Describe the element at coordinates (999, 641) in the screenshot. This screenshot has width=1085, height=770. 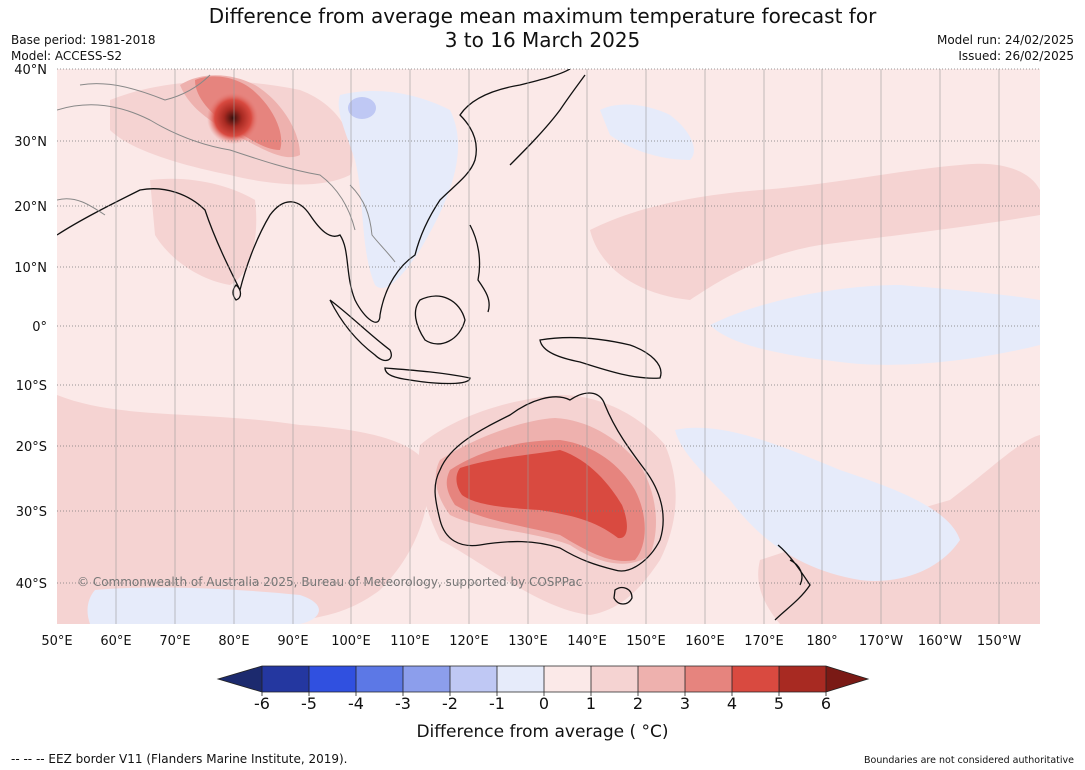
I see `lon-label: 150°W` at that location.